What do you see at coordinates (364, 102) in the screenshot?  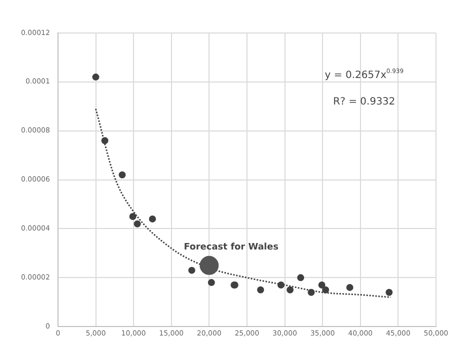 I see `annotation: R? = 0.9332` at bounding box center [364, 102].